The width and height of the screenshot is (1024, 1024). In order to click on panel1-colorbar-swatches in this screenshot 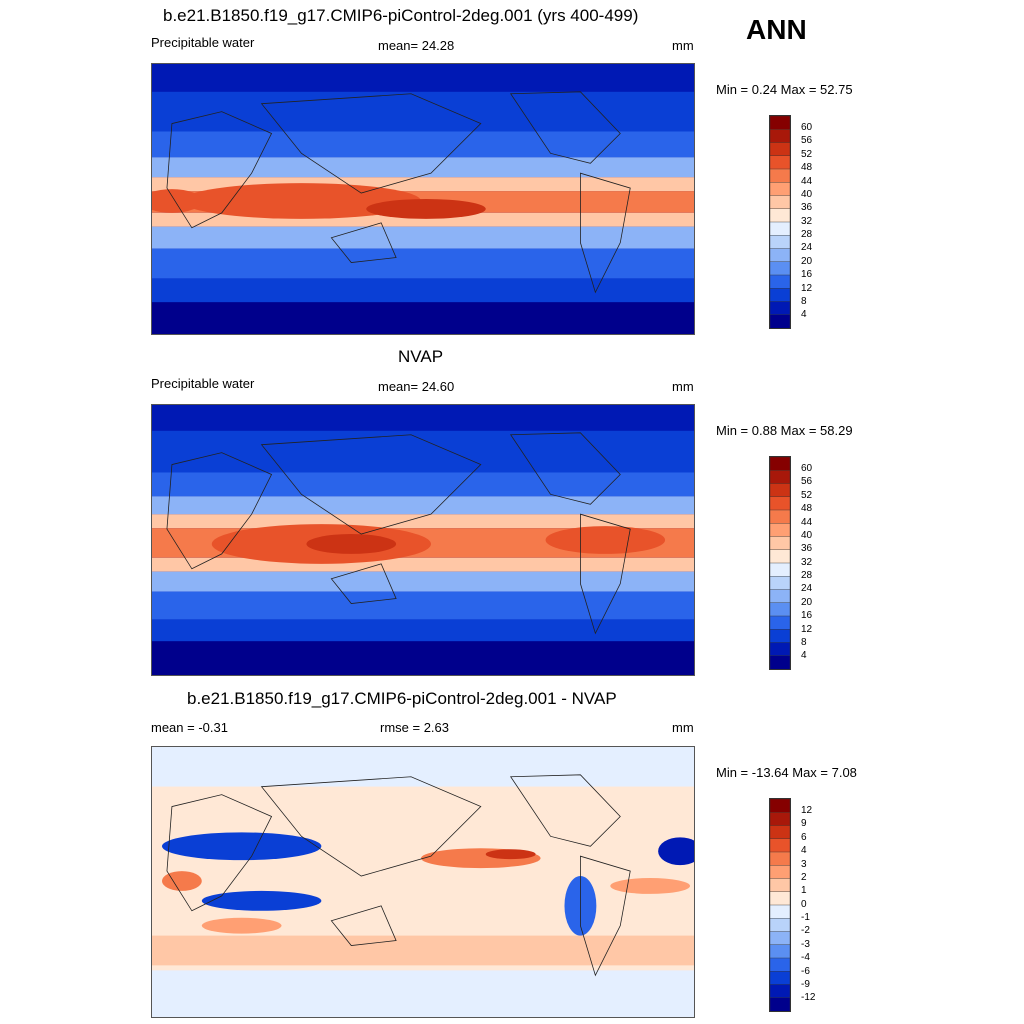, I will do `click(780, 222)`.